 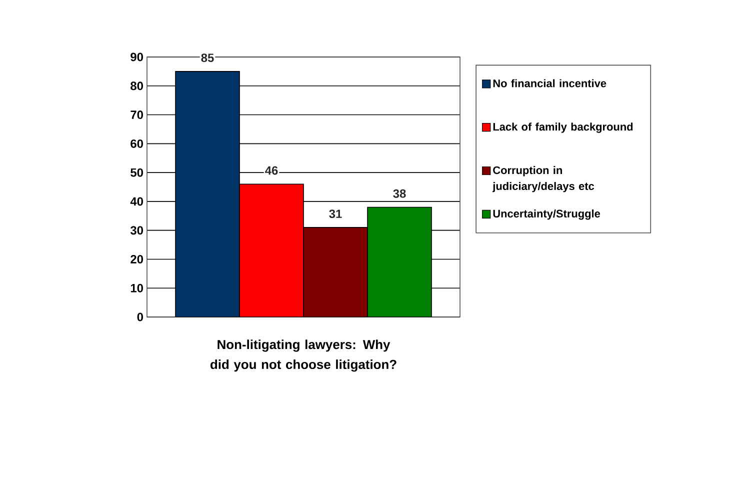 I want to click on x-axis-title: Non-litigating lawyers: Why did you not choose litigation?, so click(x=303, y=356).